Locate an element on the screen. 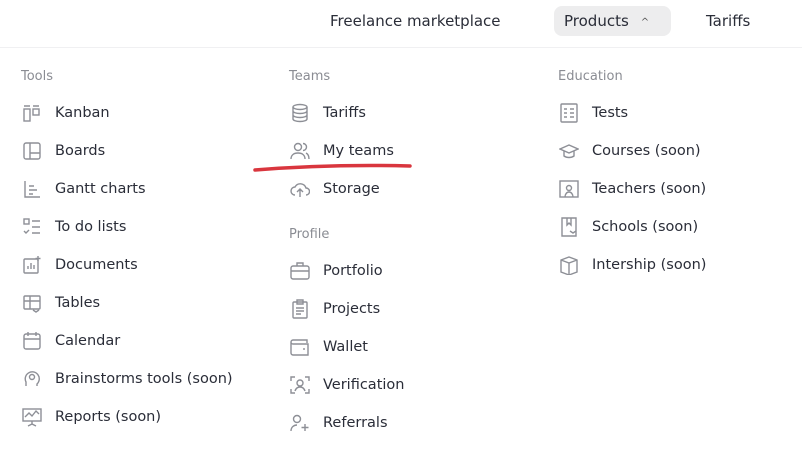 Image resolution: width=802 pixels, height=464 pixels. nav-freelance-marketplace: Freelance marketplace is located at coordinates (415, 21).